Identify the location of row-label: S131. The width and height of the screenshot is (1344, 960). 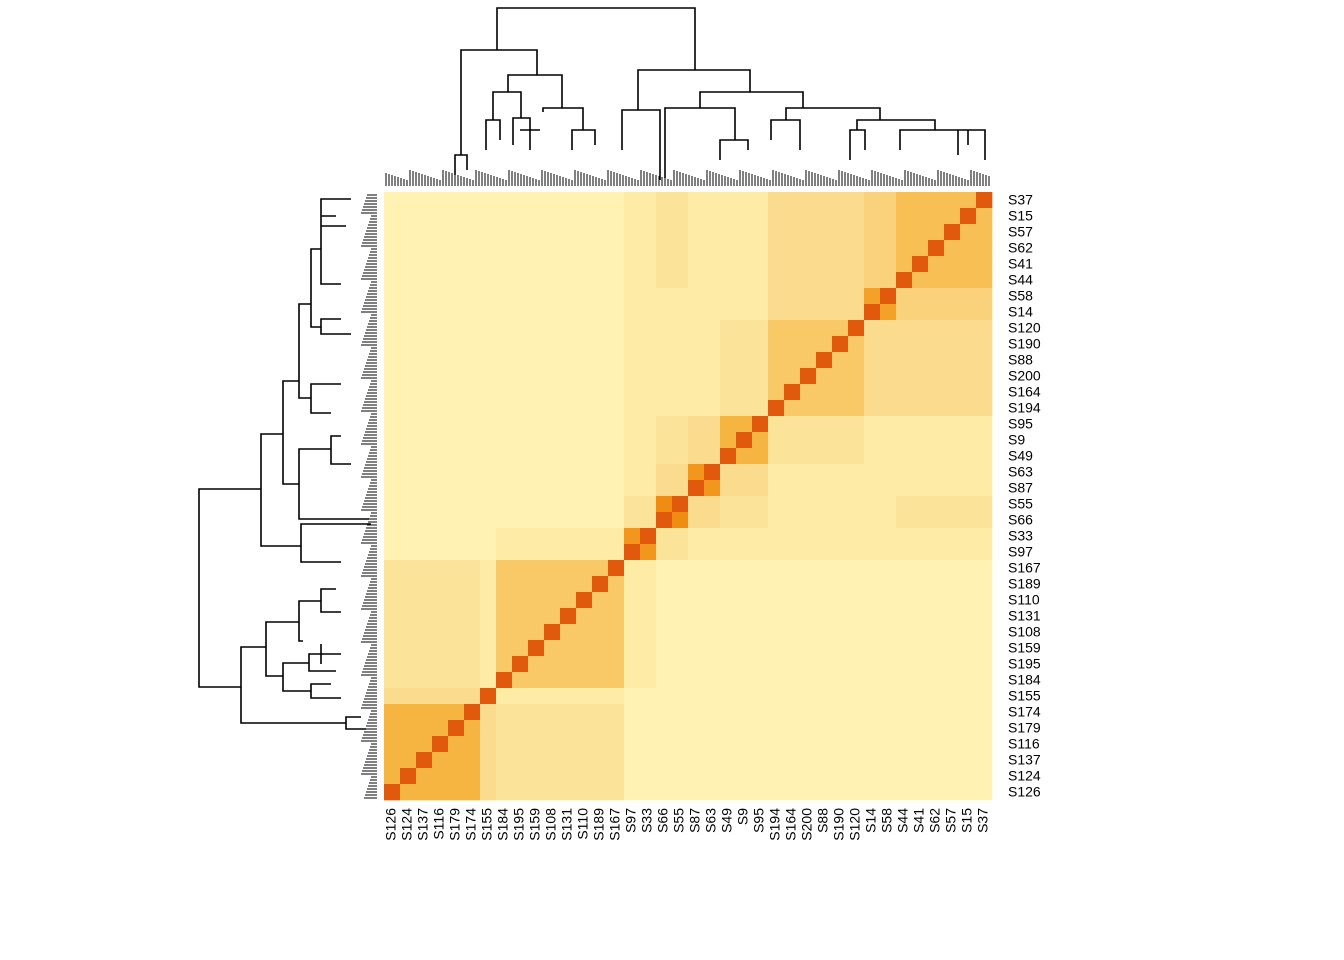
(1024, 616).